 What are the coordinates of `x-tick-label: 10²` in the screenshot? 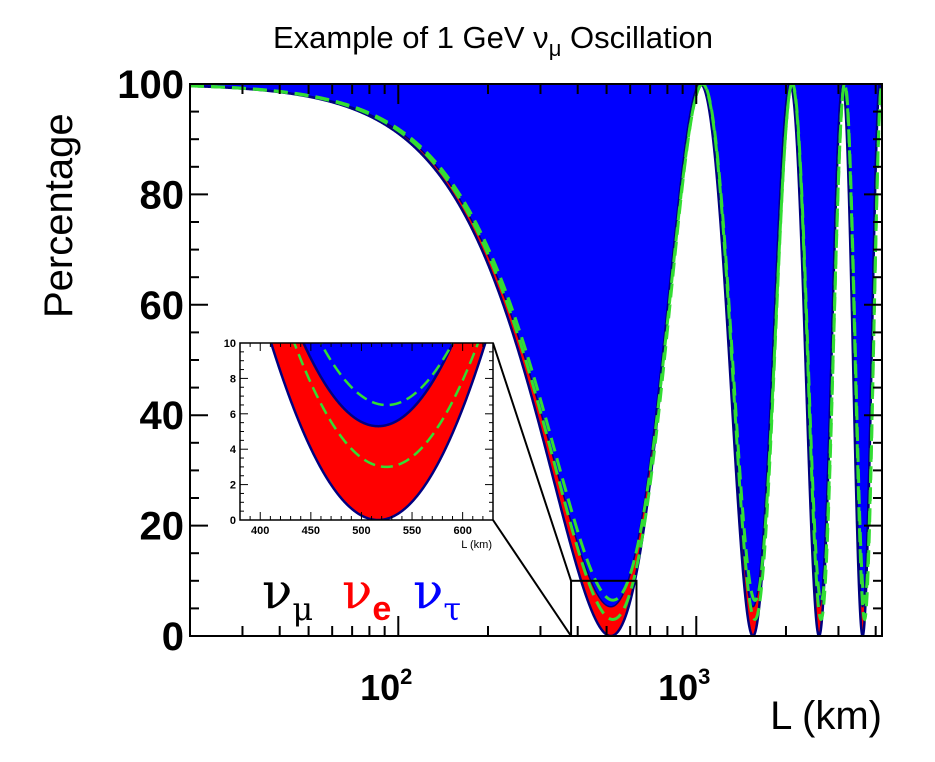 It's located at (386, 686).